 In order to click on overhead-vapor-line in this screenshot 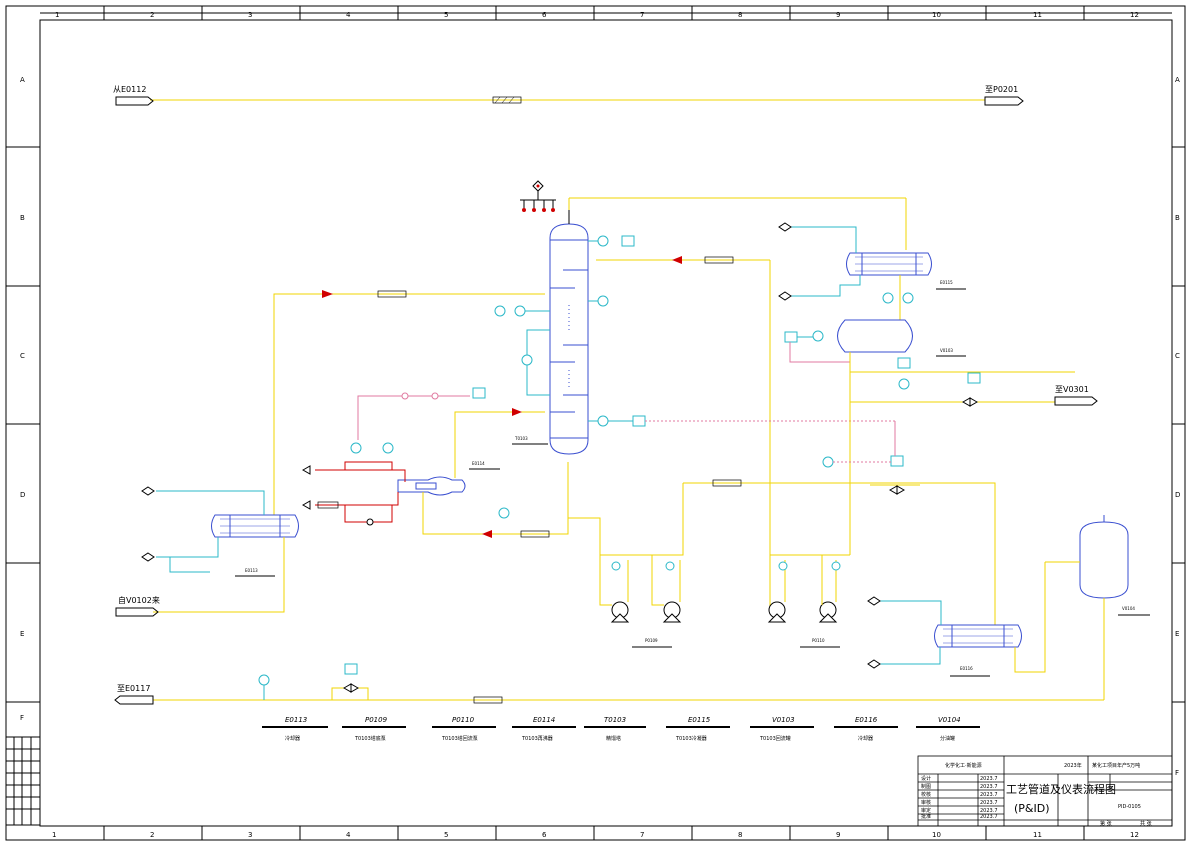, I will do `click(737, 223)`.